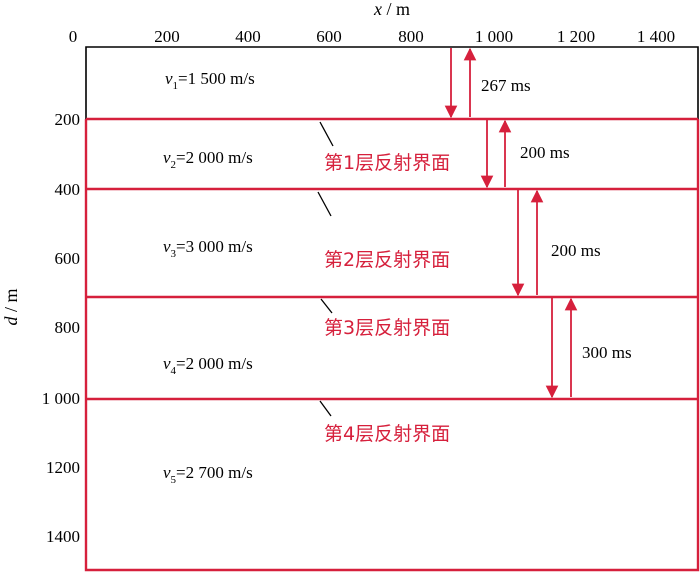  I want to click on travel-arrows, so click(511, 223).